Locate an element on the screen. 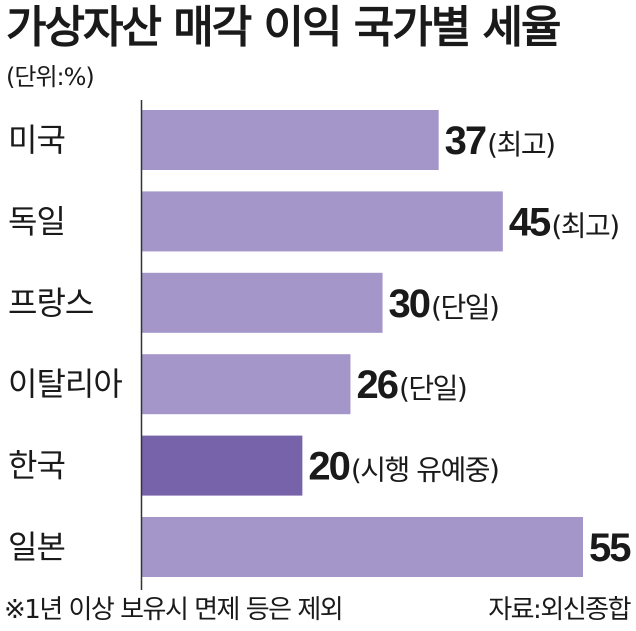 The height and width of the screenshot is (631, 636). unit-label: (단위:%) is located at coordinates (50, 77).